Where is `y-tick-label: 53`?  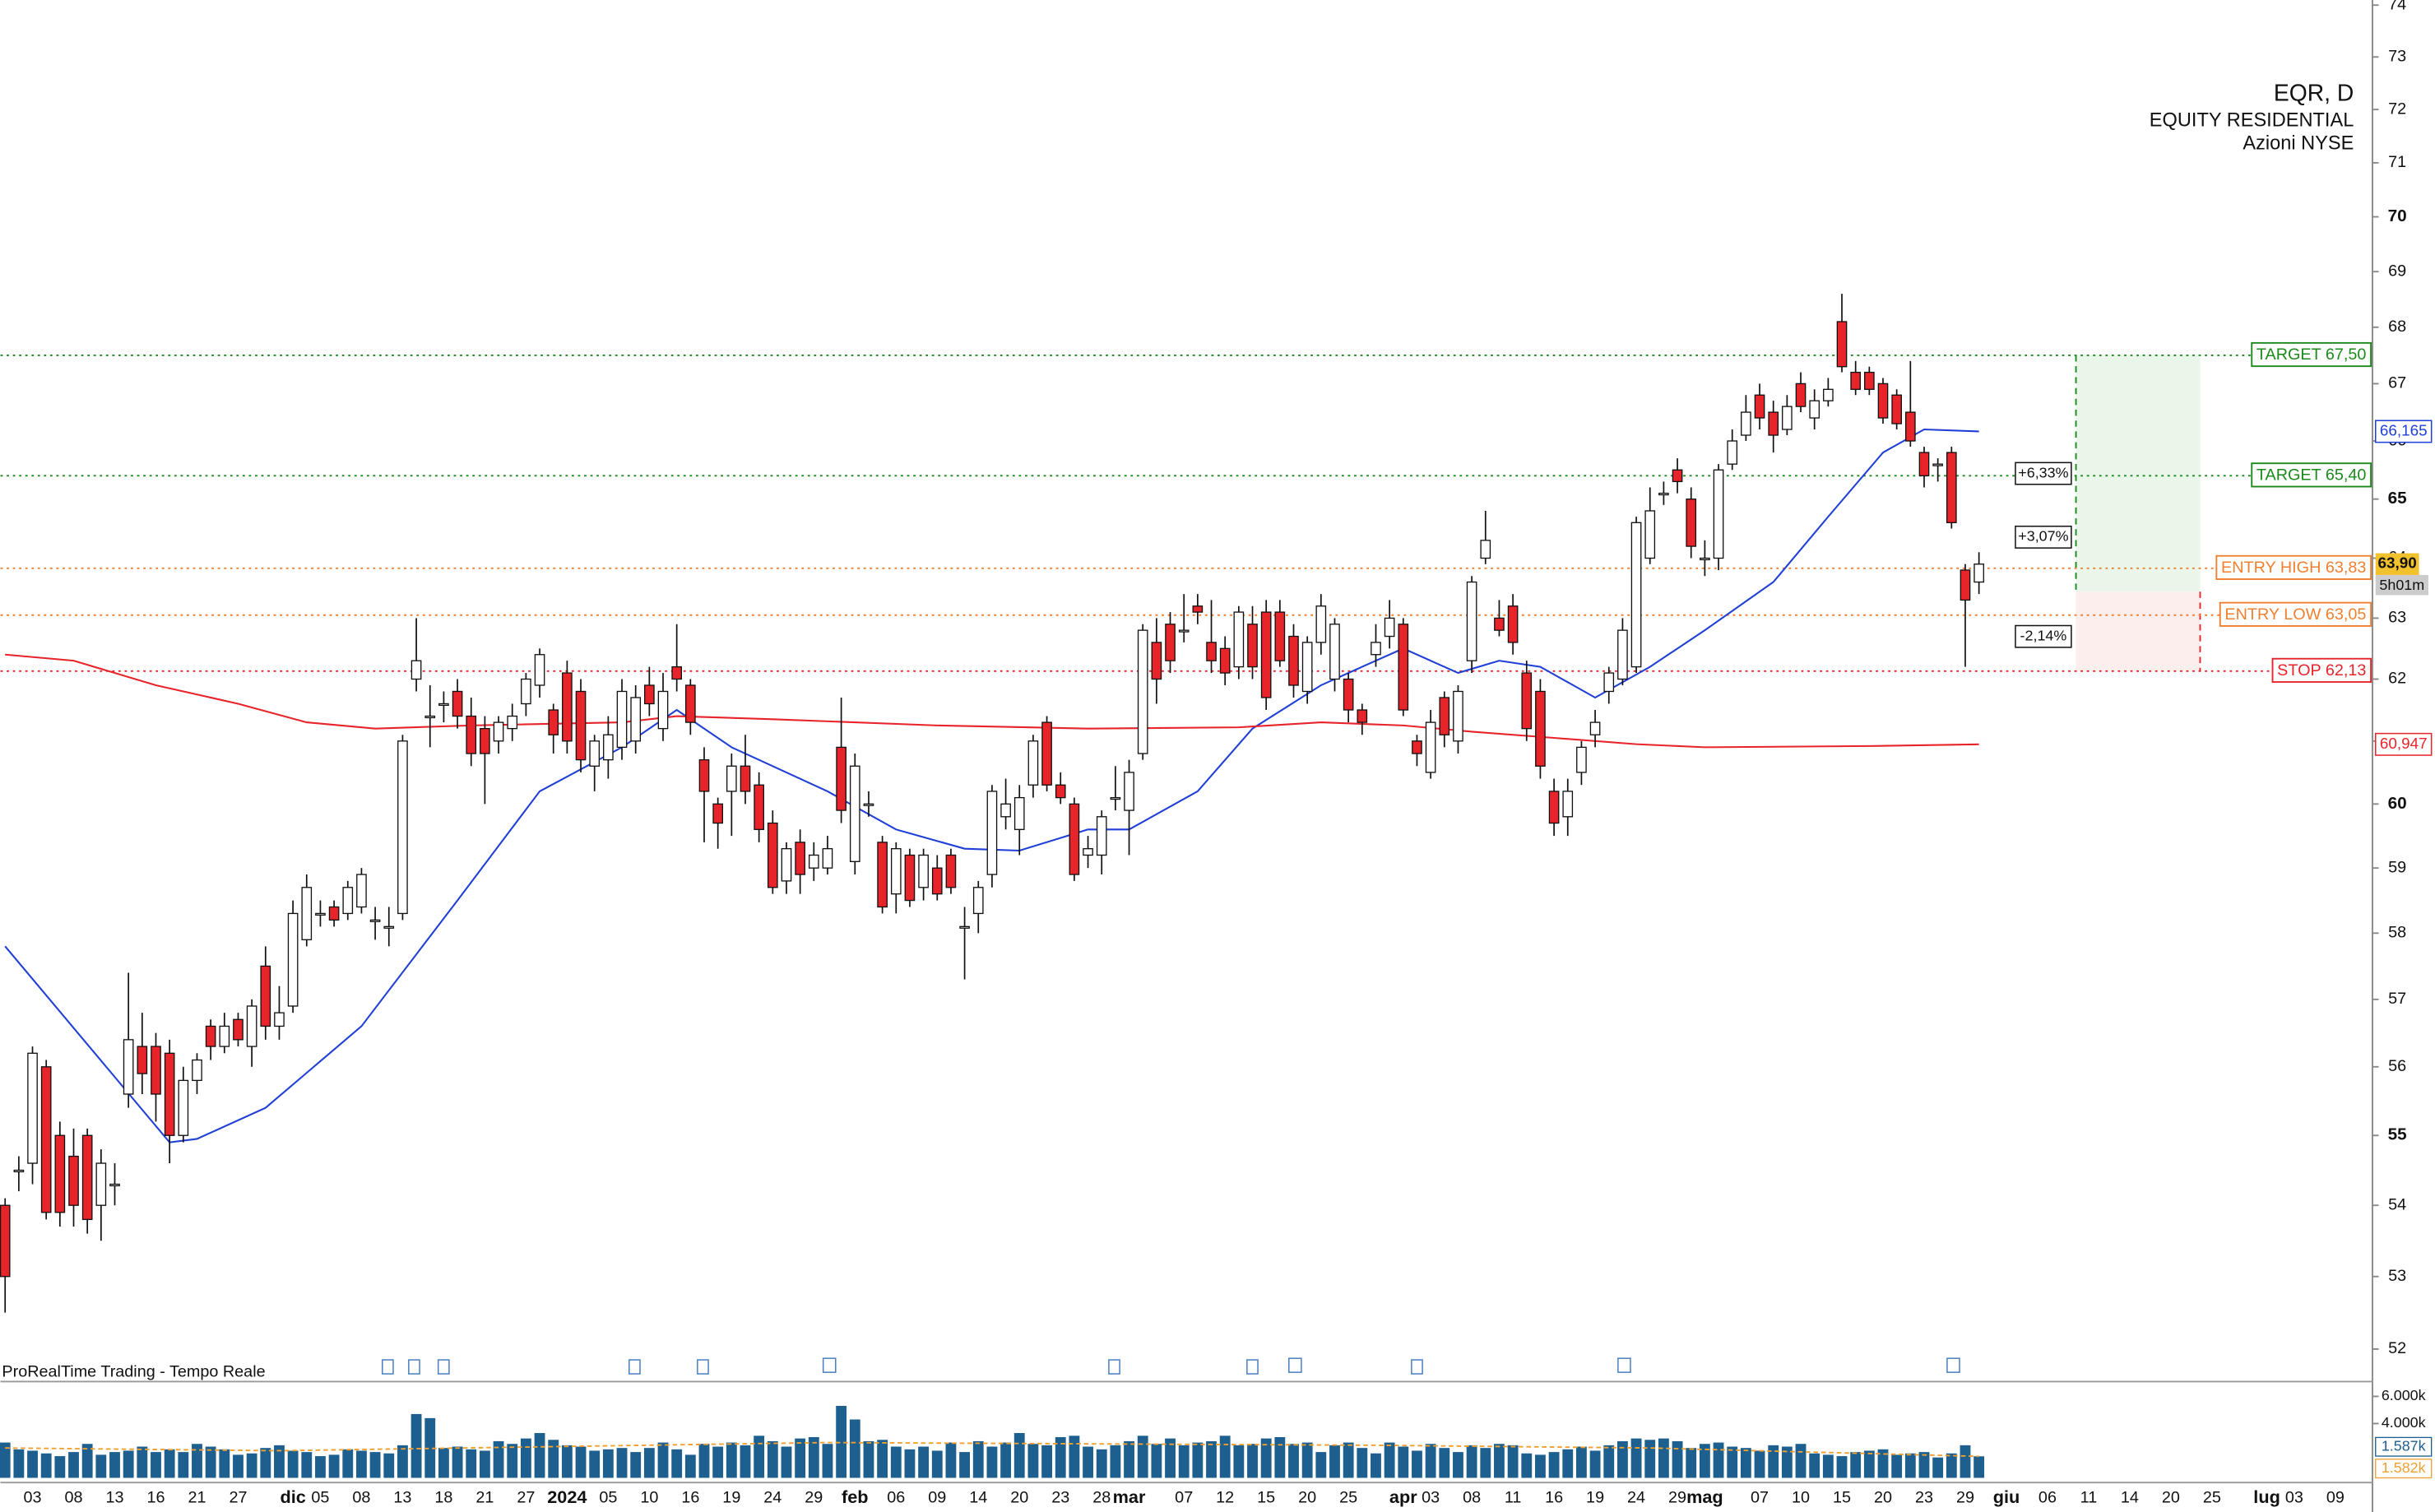
y-tick-label: 53 is located at coordinates (2397, 1276).